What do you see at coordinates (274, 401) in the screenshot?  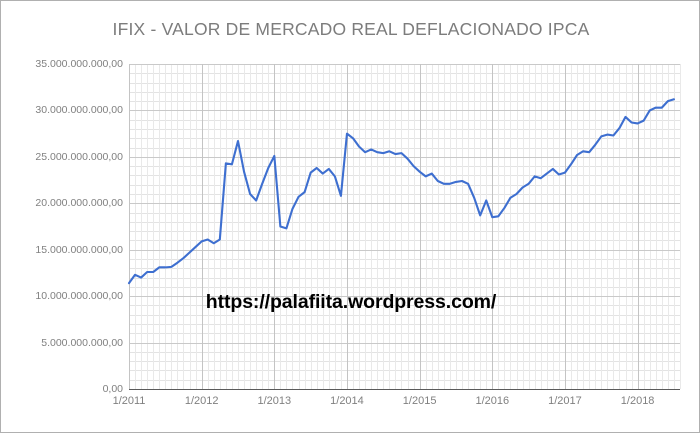 I see `x-axis-tick-label: 1/2013` at bounding box center [274, 401].